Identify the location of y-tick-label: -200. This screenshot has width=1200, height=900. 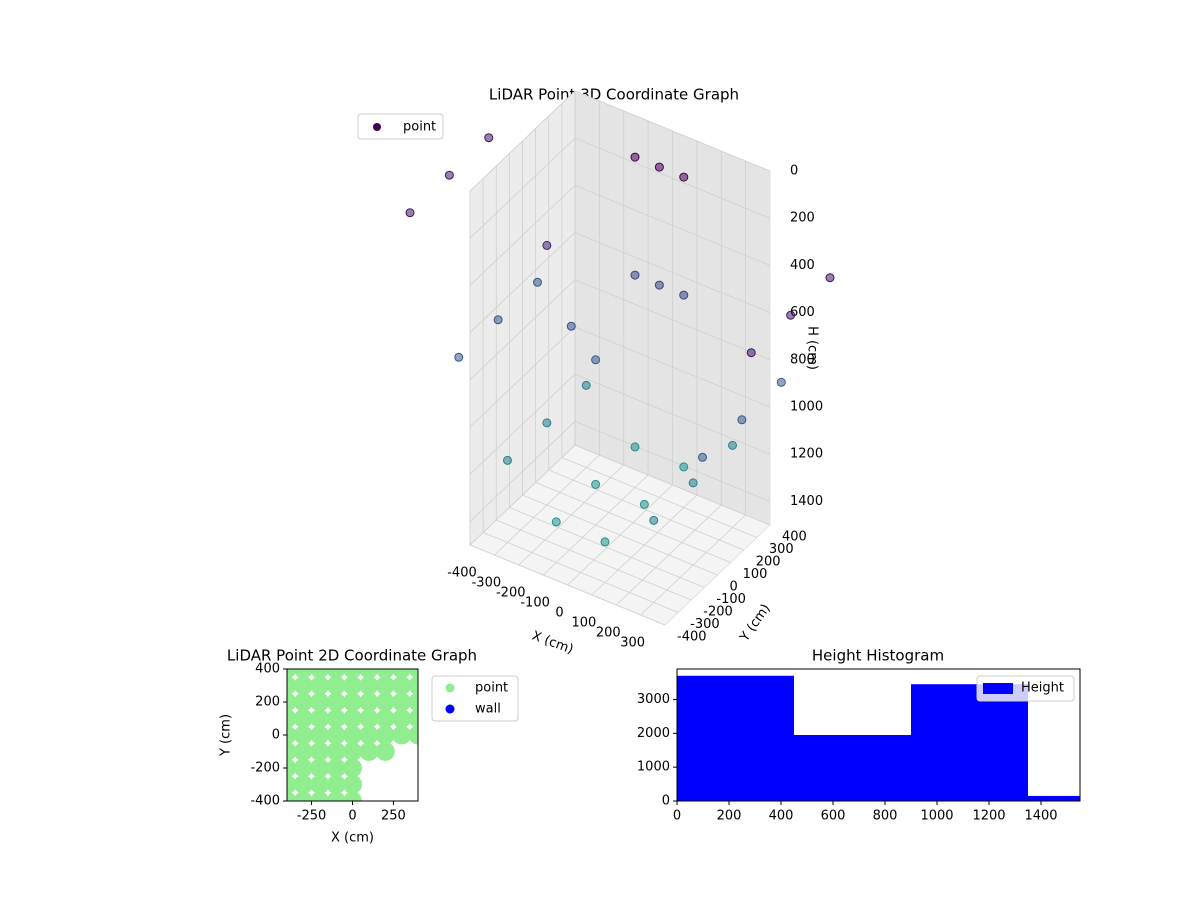
(265, 768).